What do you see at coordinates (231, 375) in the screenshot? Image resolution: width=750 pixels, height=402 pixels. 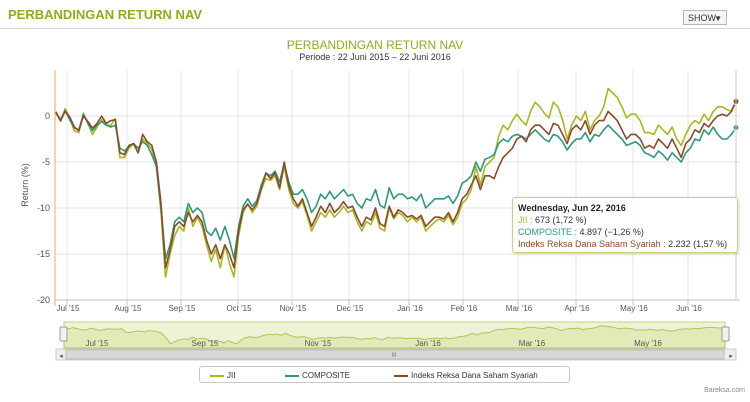 I see `legend-label-jii: JII` at bounding box center [231, 375].